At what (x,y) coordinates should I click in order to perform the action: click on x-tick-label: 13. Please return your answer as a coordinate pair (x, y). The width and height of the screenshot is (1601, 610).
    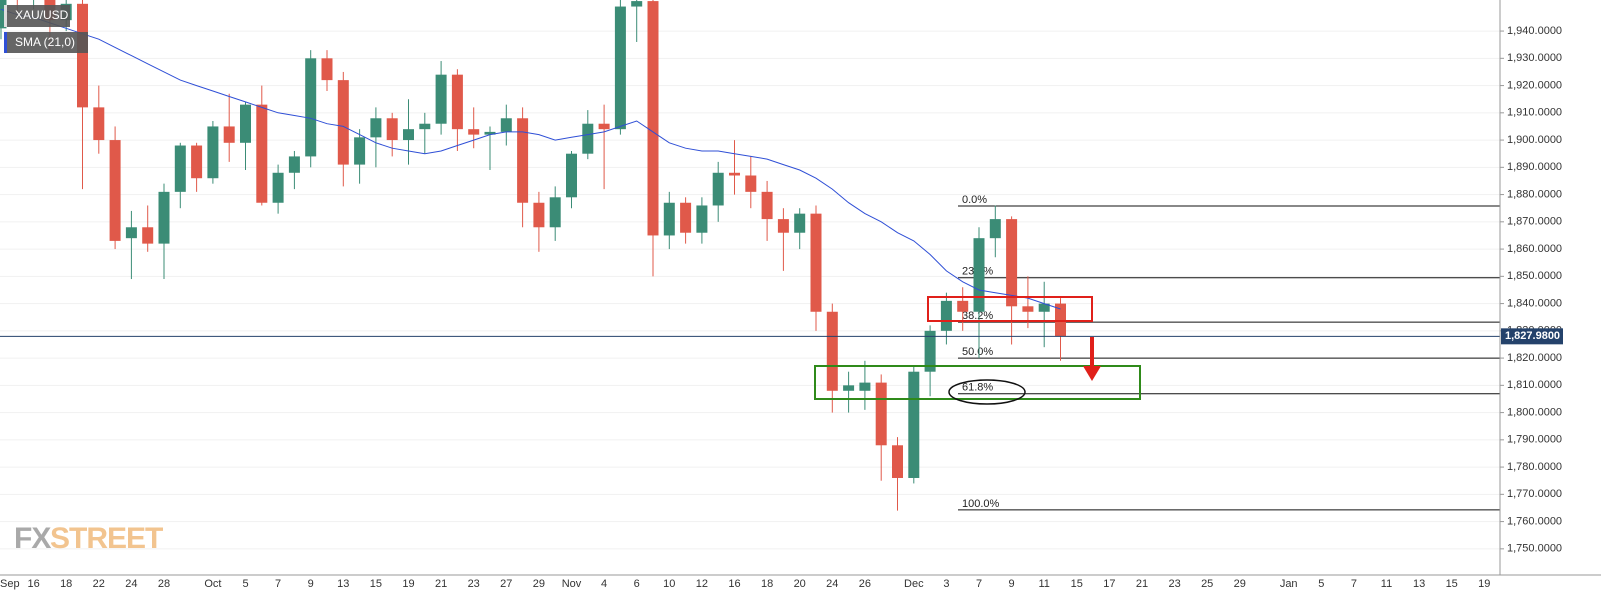
    Looking at the image, I should click on (343, 584).